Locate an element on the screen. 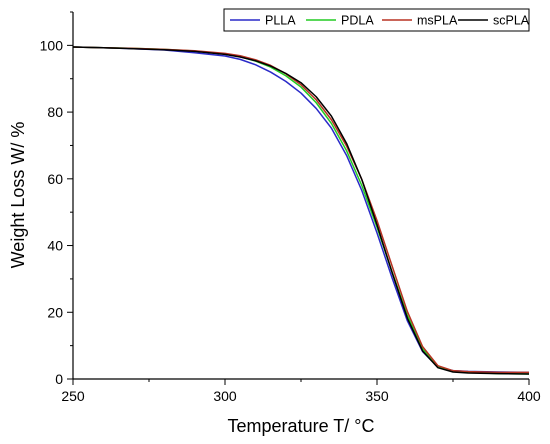 The width and height of the screenshot is (550, 444). y-tick-label: 100 is located at coordinates (52, 45).